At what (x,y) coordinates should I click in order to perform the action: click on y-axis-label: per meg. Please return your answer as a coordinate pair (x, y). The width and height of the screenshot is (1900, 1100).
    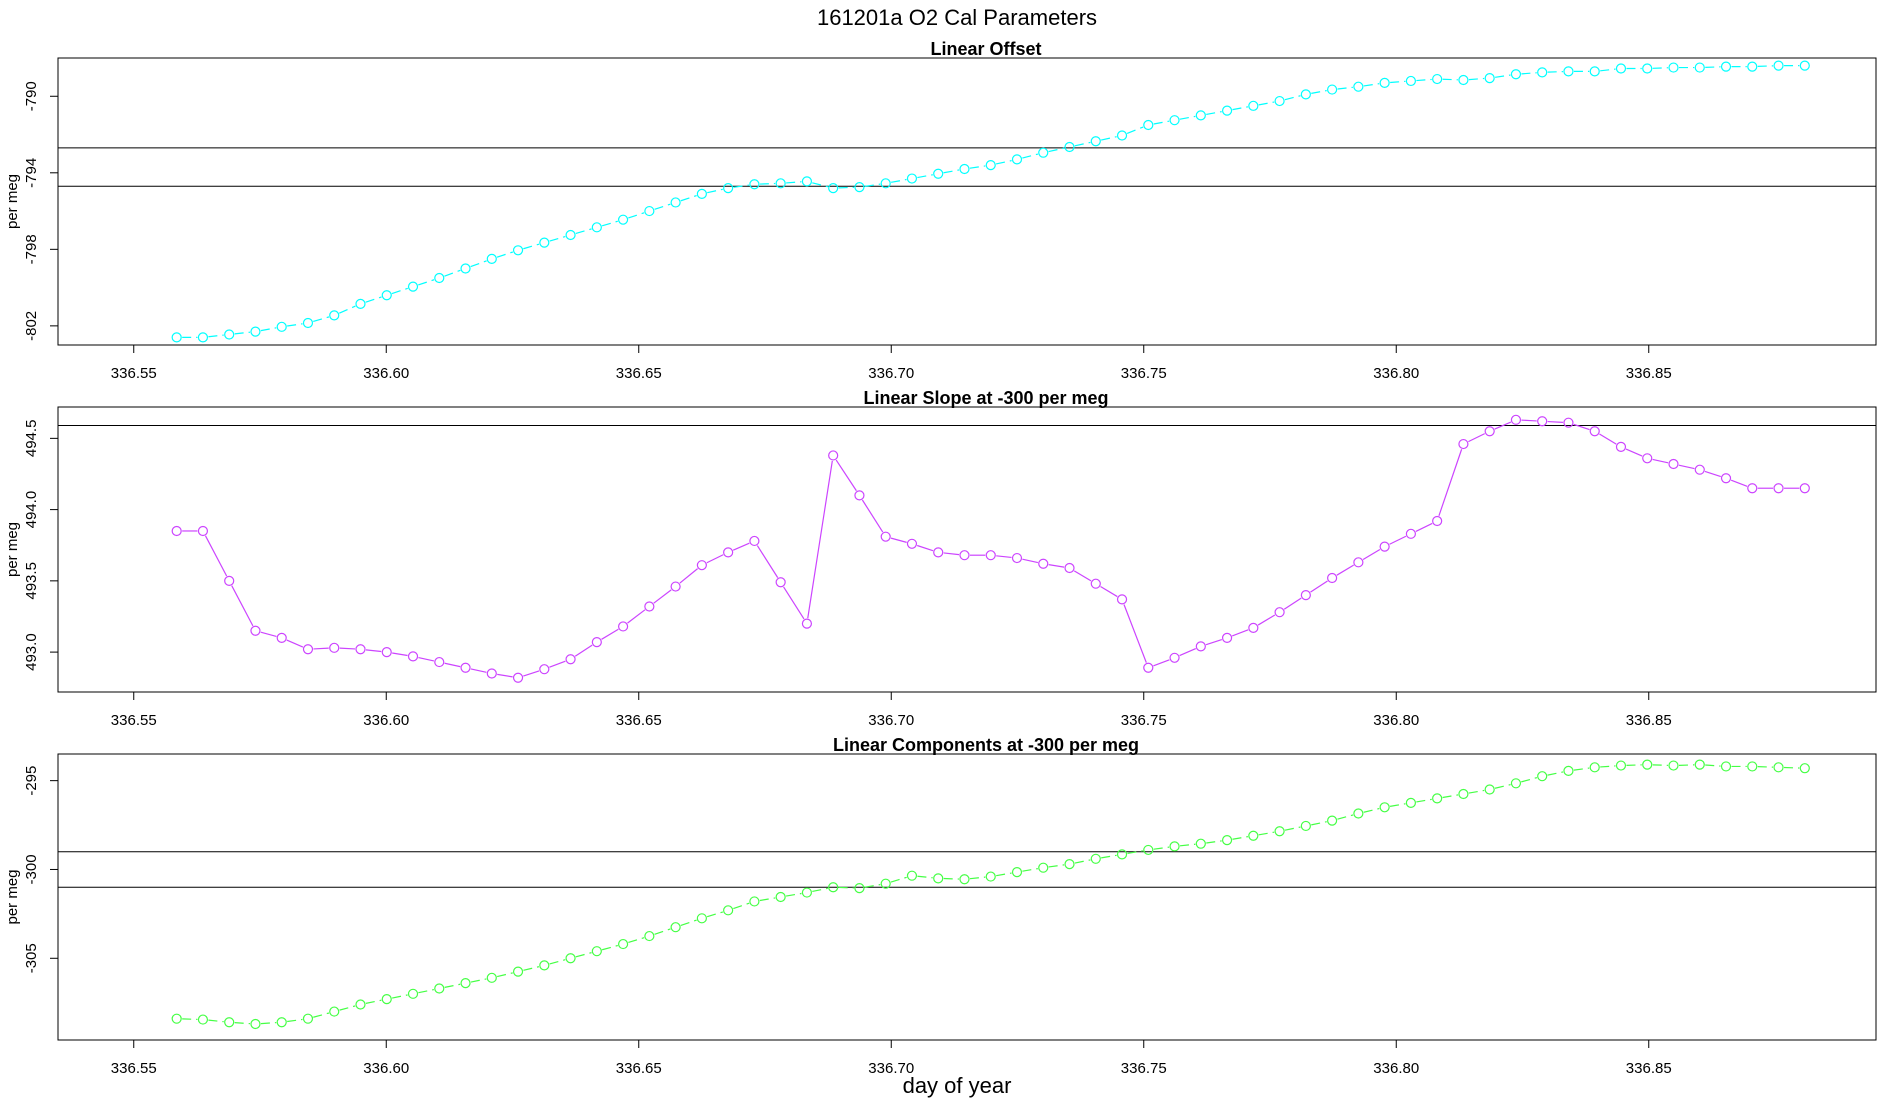
    Looking at the image, I should click on (12, 549).